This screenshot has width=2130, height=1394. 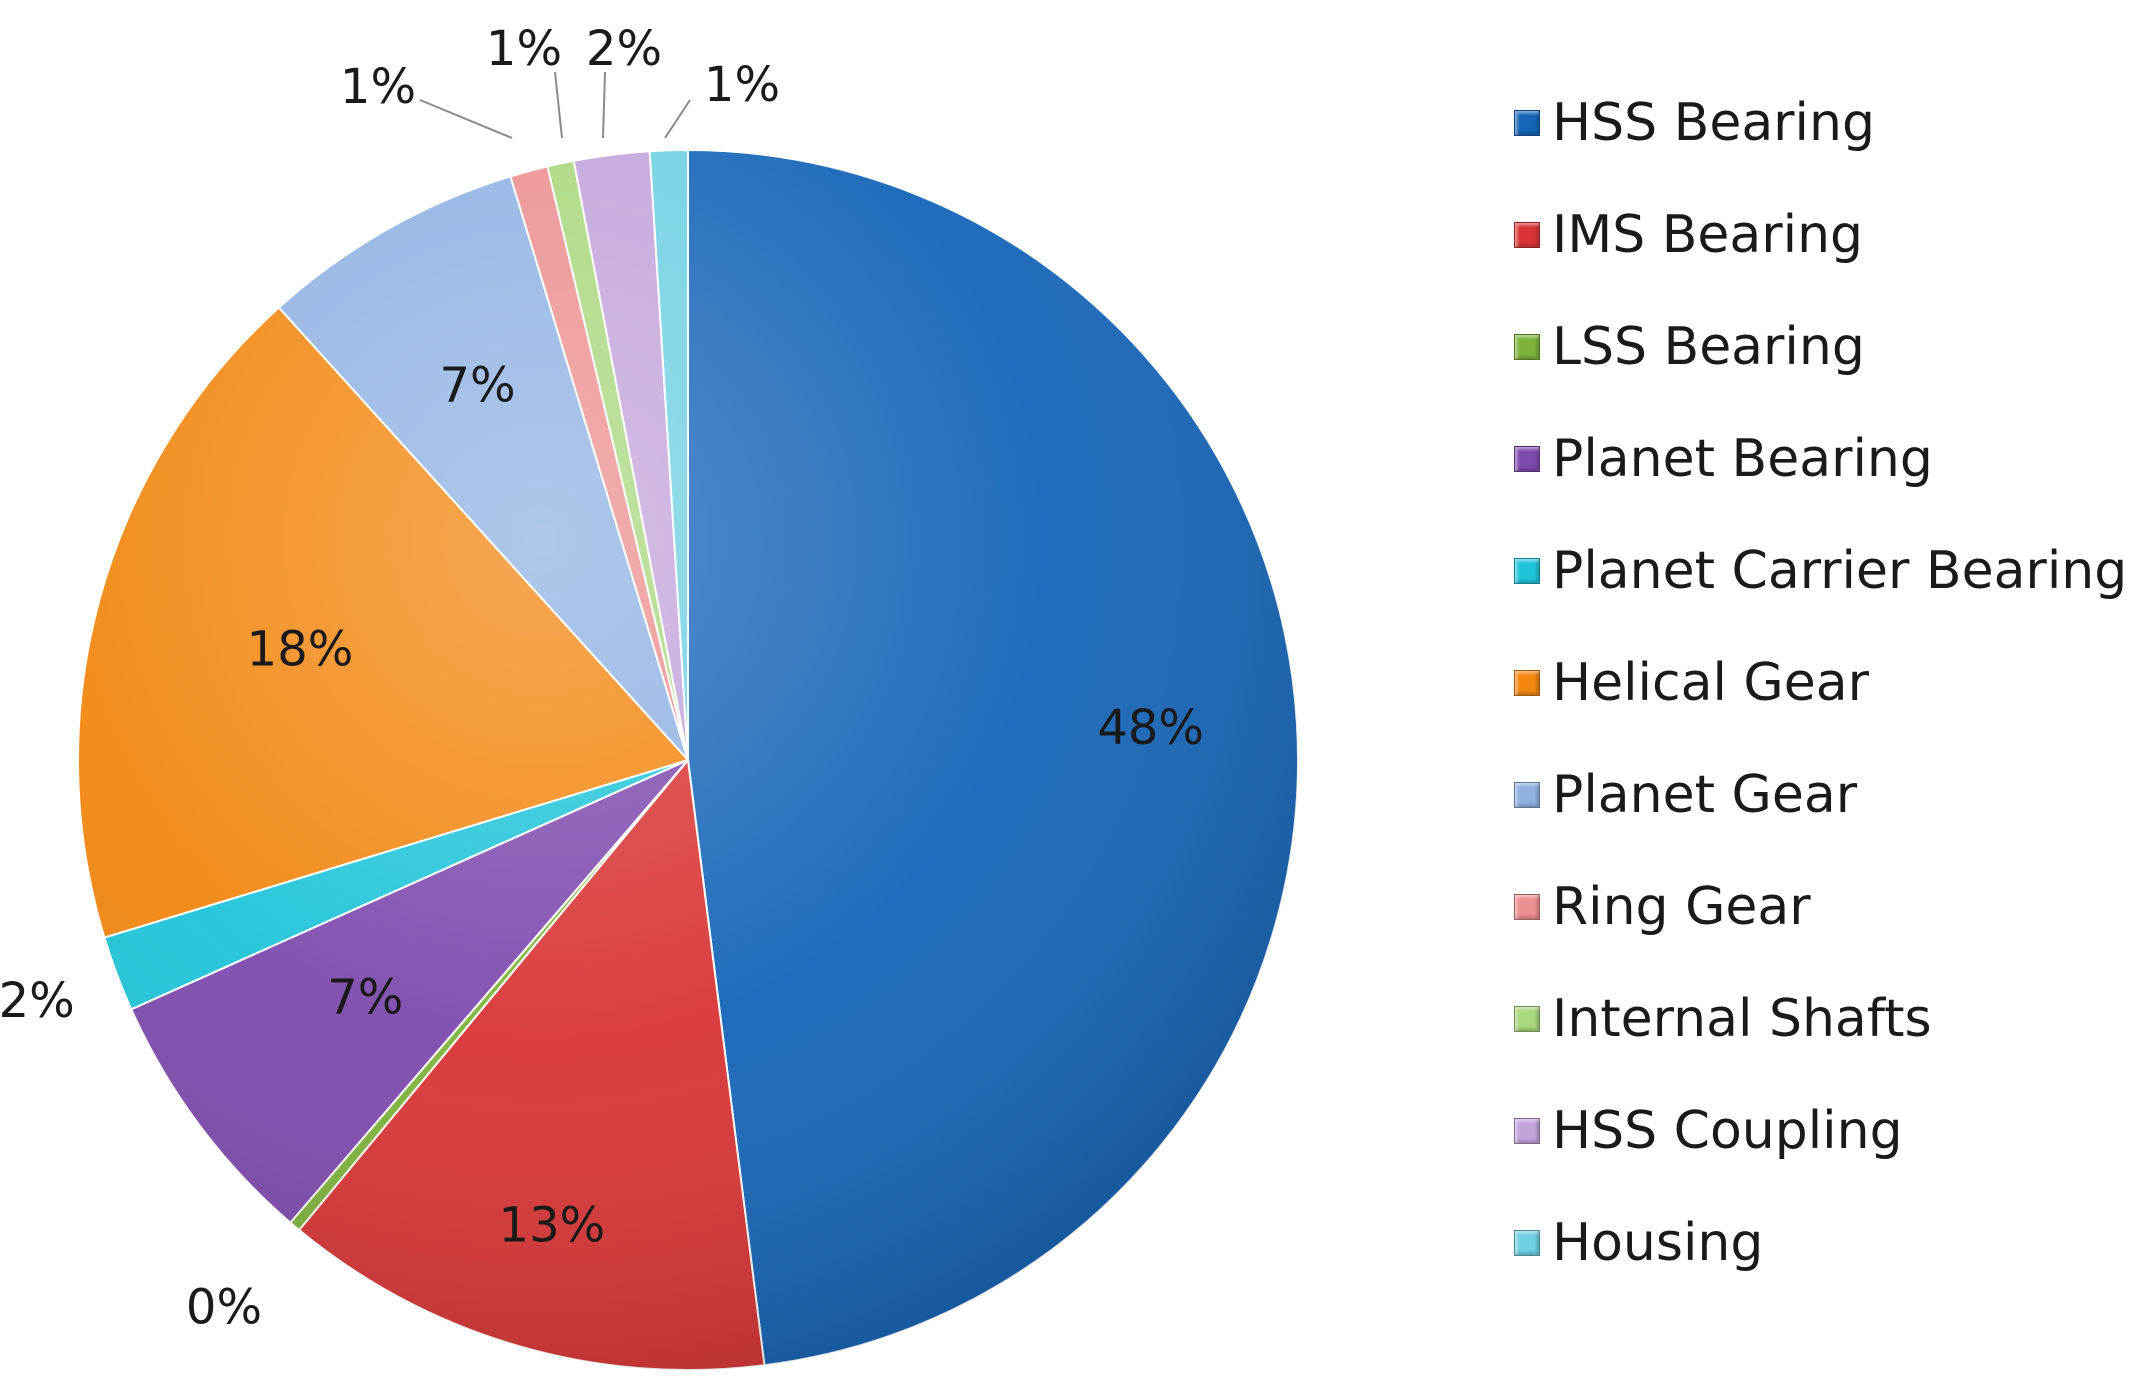 What do you see at coordinates (1150, 728) in the screenshot?
I see `data-label-hss-bearing: 48%` at bounding box center [1150, 728].